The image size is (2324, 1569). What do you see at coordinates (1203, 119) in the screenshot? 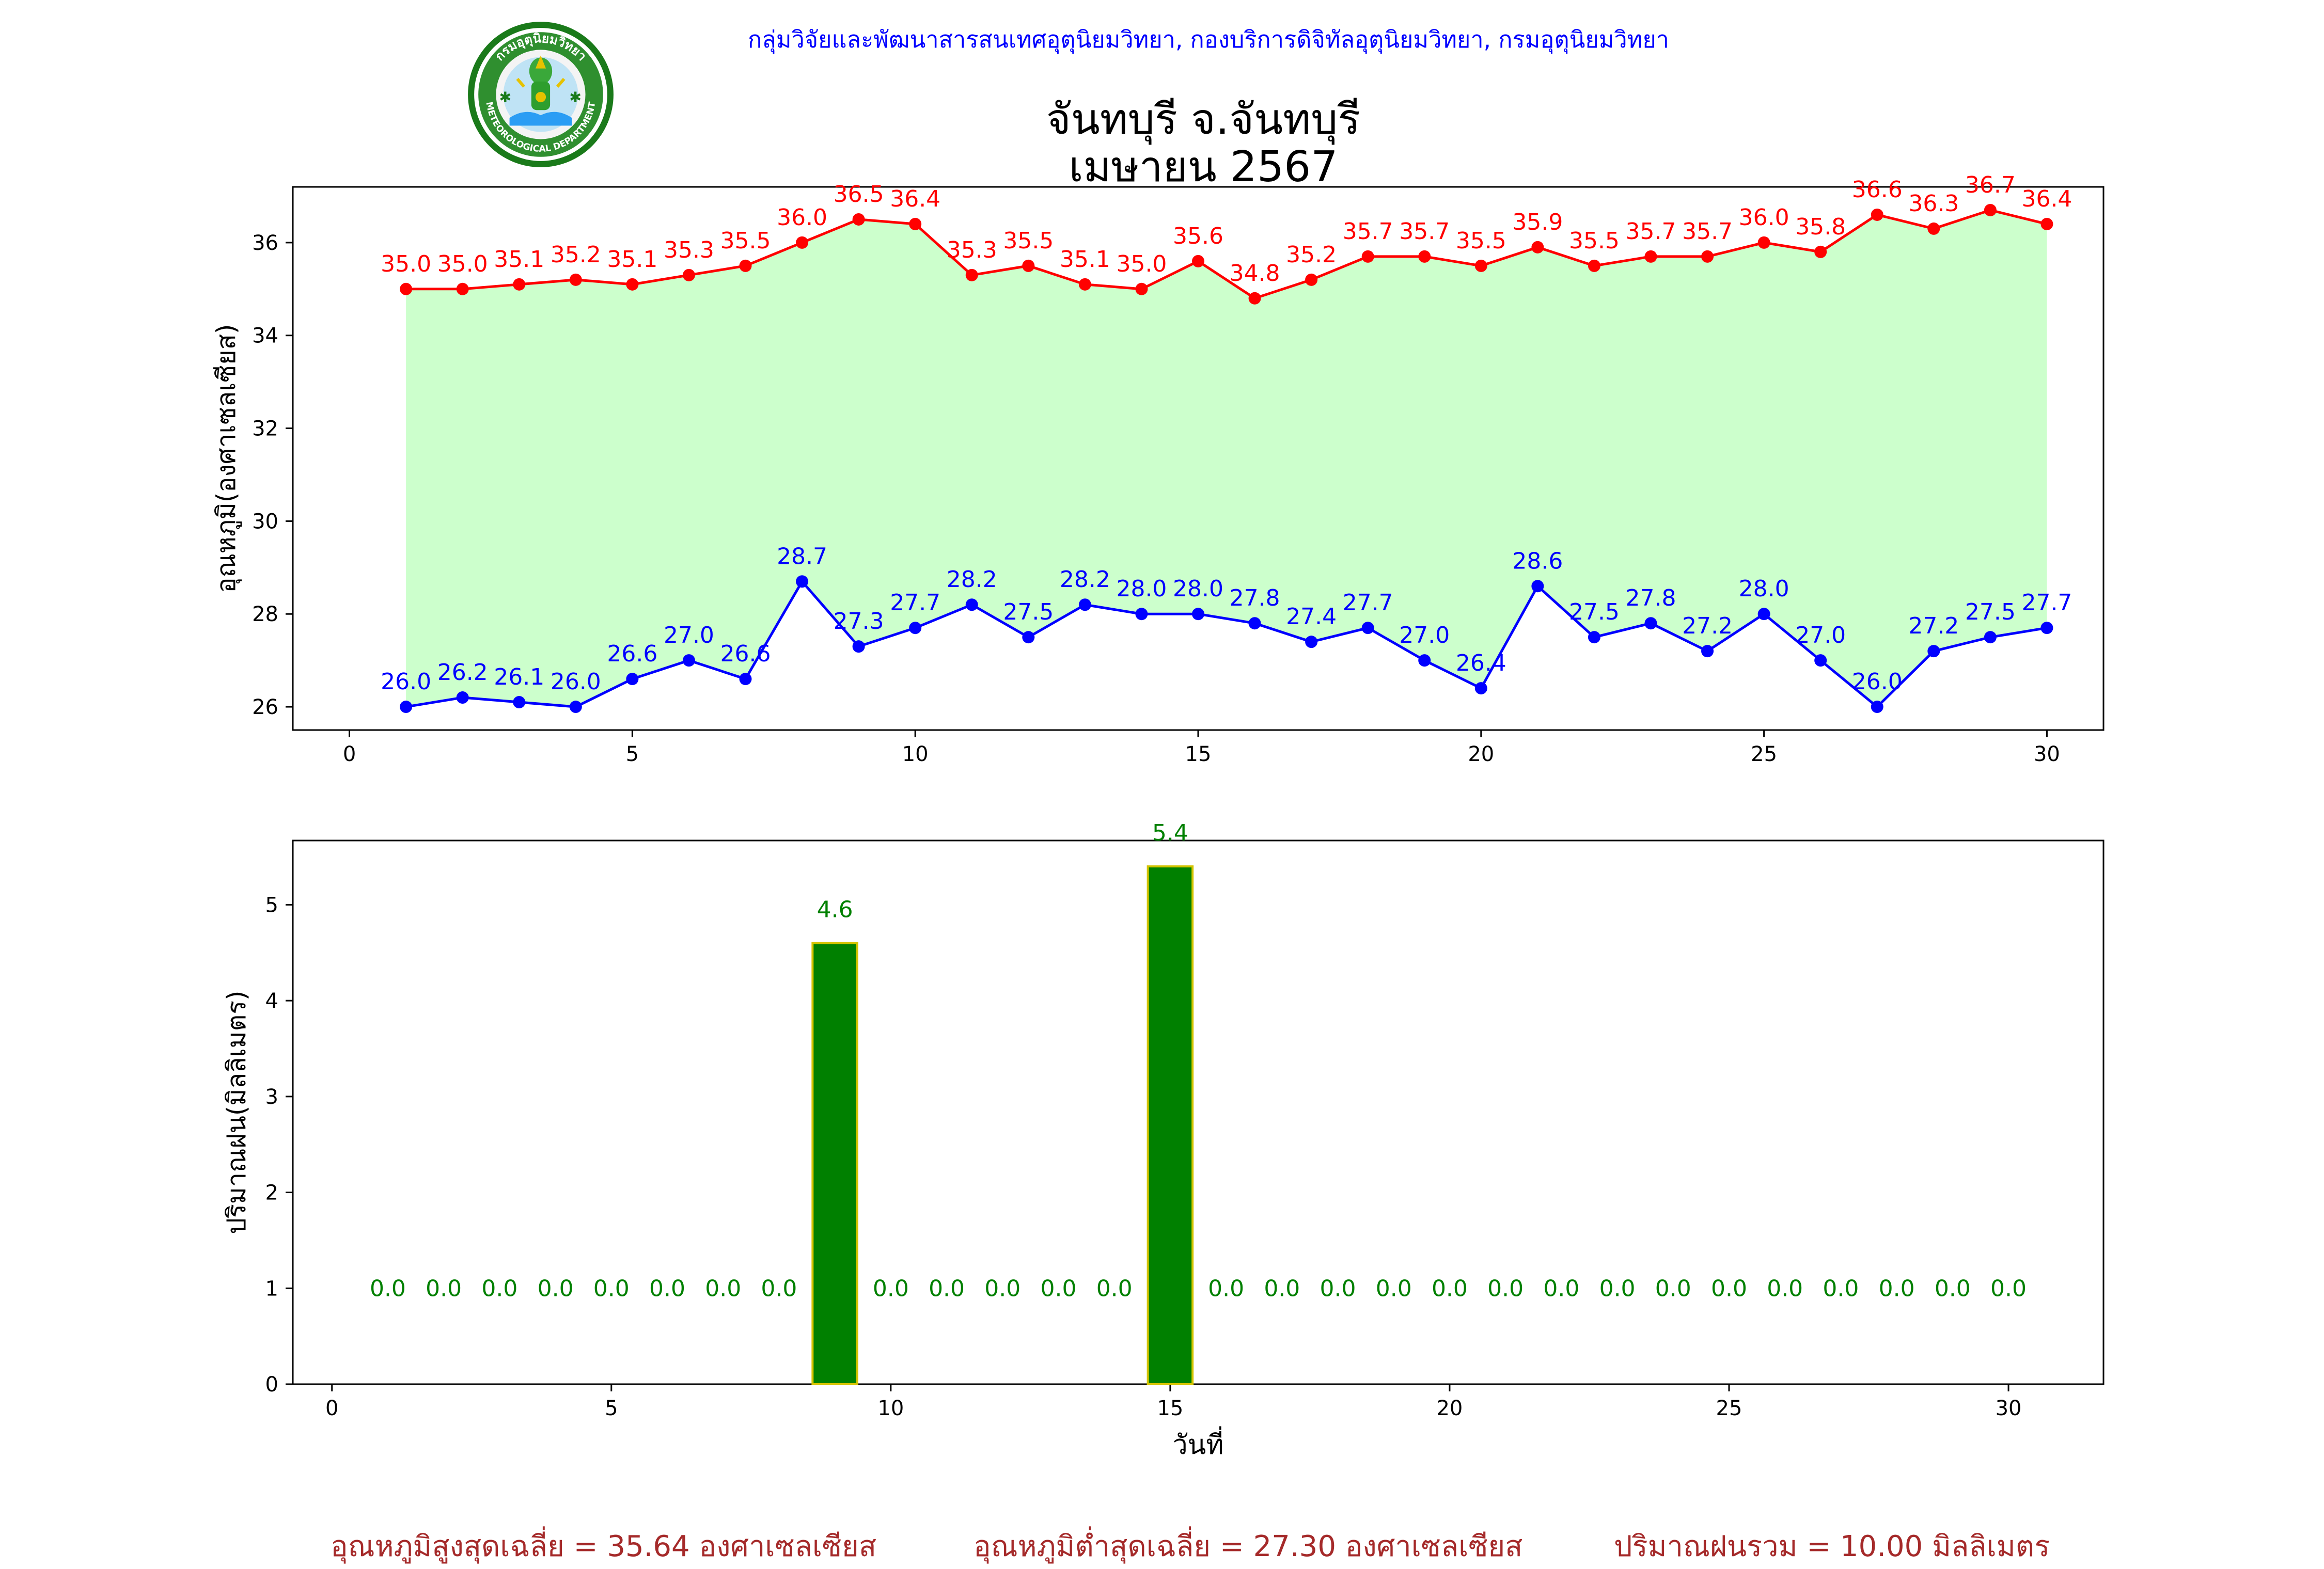
I see `chart-title-station: จันทบุรี จ.จันทบุรี` at bounding box center [1203, 119].